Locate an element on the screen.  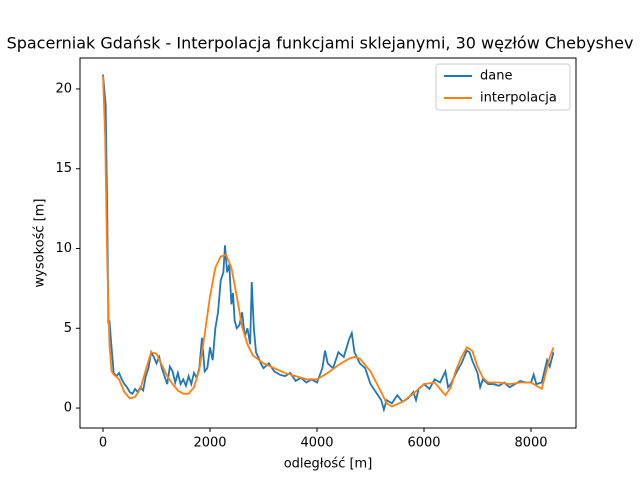
x-tick-label: 0 is located at coordinates (103, 443).